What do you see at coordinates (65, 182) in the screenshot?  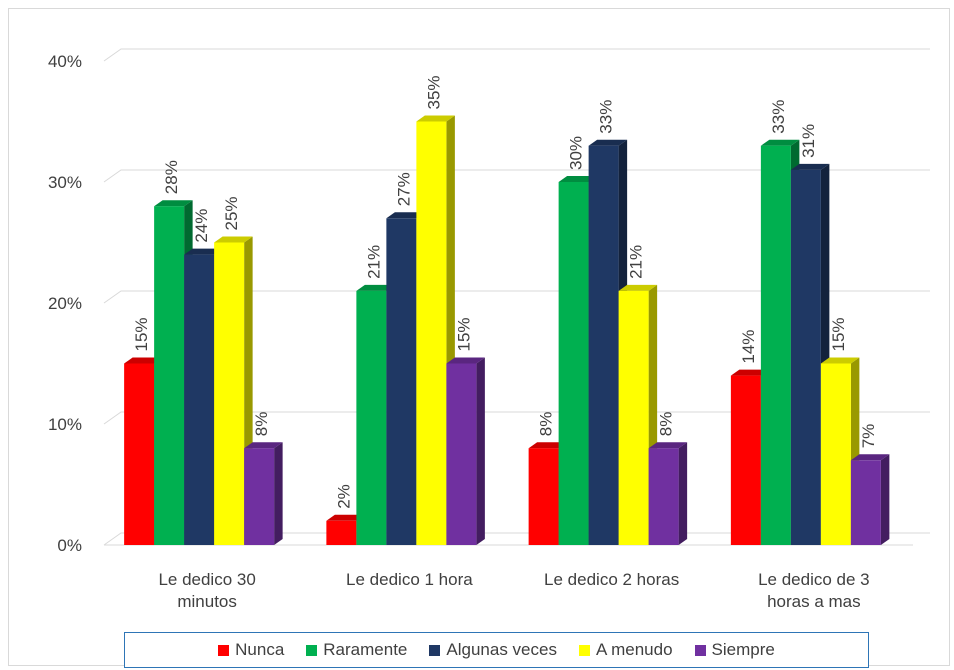 I see `y-tick-label: 30%` at bounding box center [65, 182].